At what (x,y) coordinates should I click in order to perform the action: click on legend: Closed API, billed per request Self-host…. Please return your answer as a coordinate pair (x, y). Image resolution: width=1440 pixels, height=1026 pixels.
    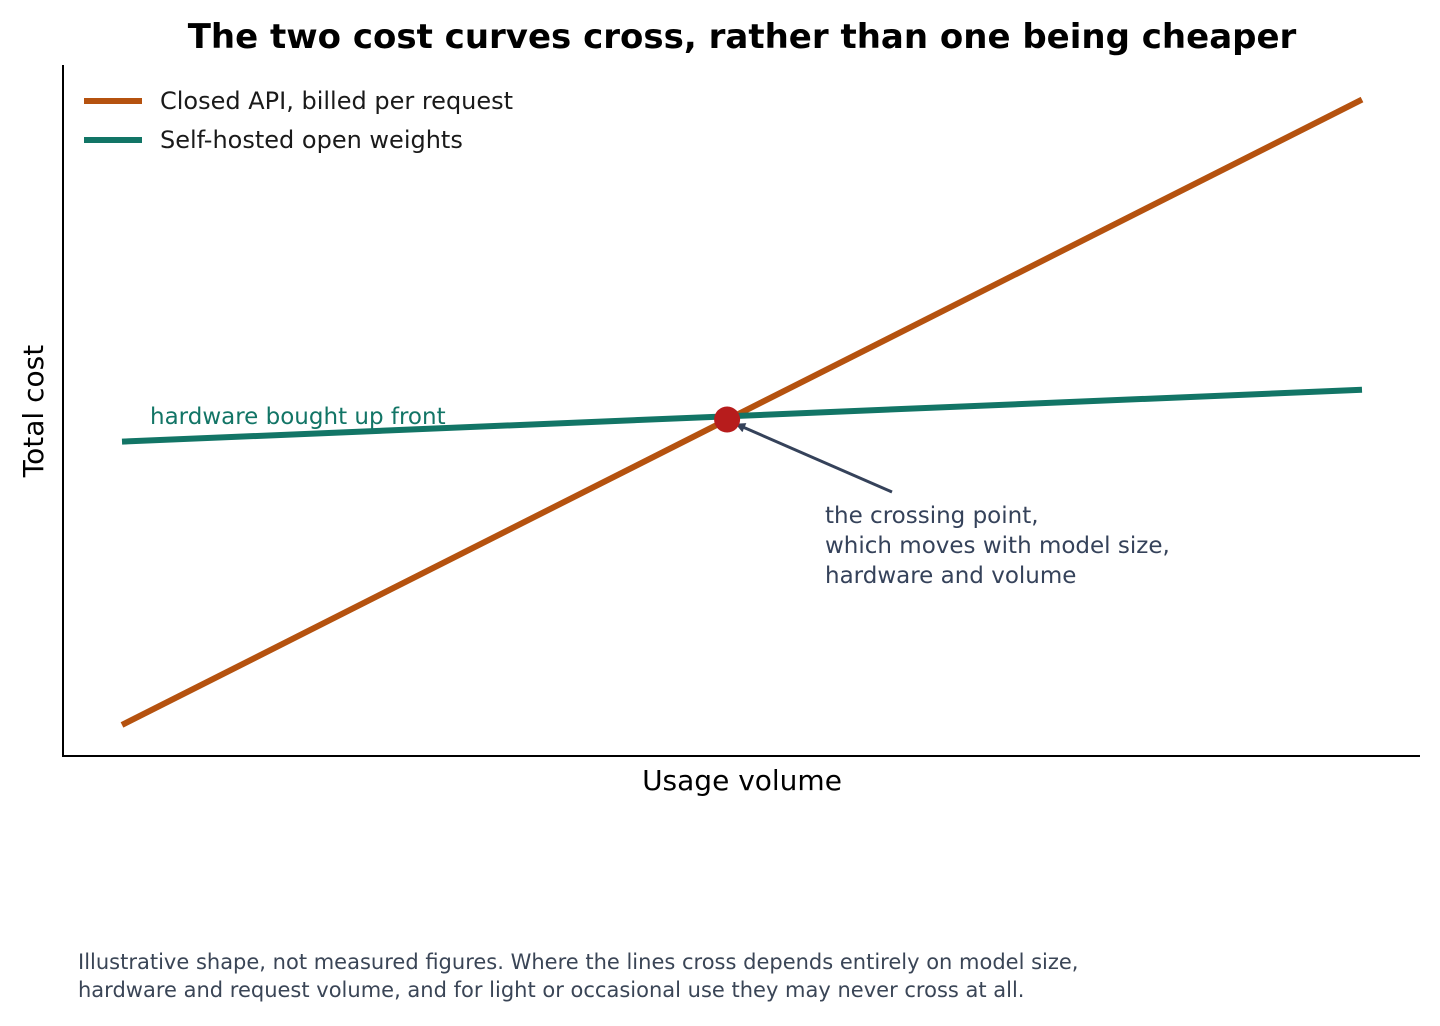
    Looking at the image, I should click on (298, 120).